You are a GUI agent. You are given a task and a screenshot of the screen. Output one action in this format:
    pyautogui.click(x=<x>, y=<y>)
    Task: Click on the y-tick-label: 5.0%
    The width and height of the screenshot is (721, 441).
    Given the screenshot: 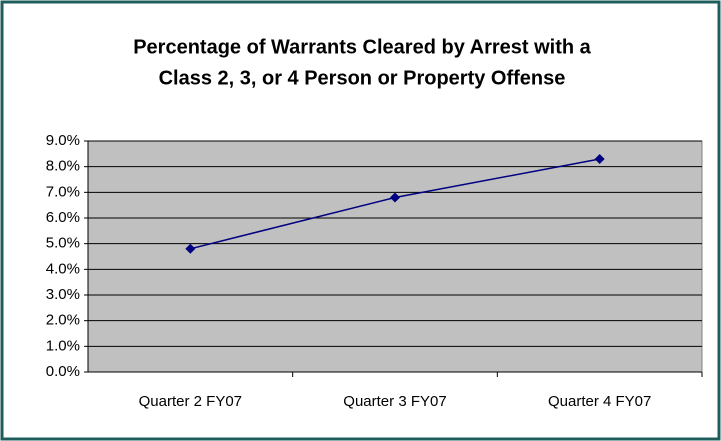 What is the action you would take?
    pyautogui.click(x=63, y=243)
    